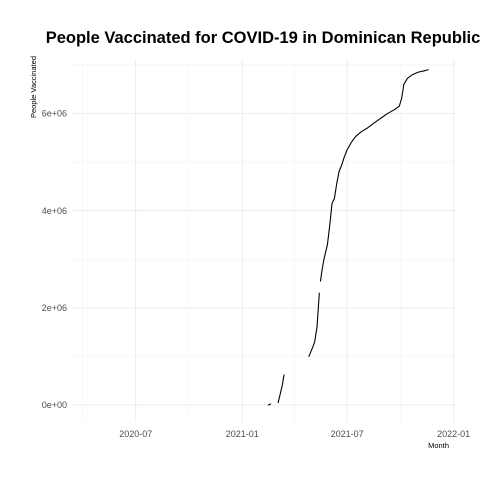 This screenshot has width=480, height=480. What do you see at coordinates (135, 434) in the screenshot?
I see `x-tick-label: 2020-07` at bounding box center [135, 434].